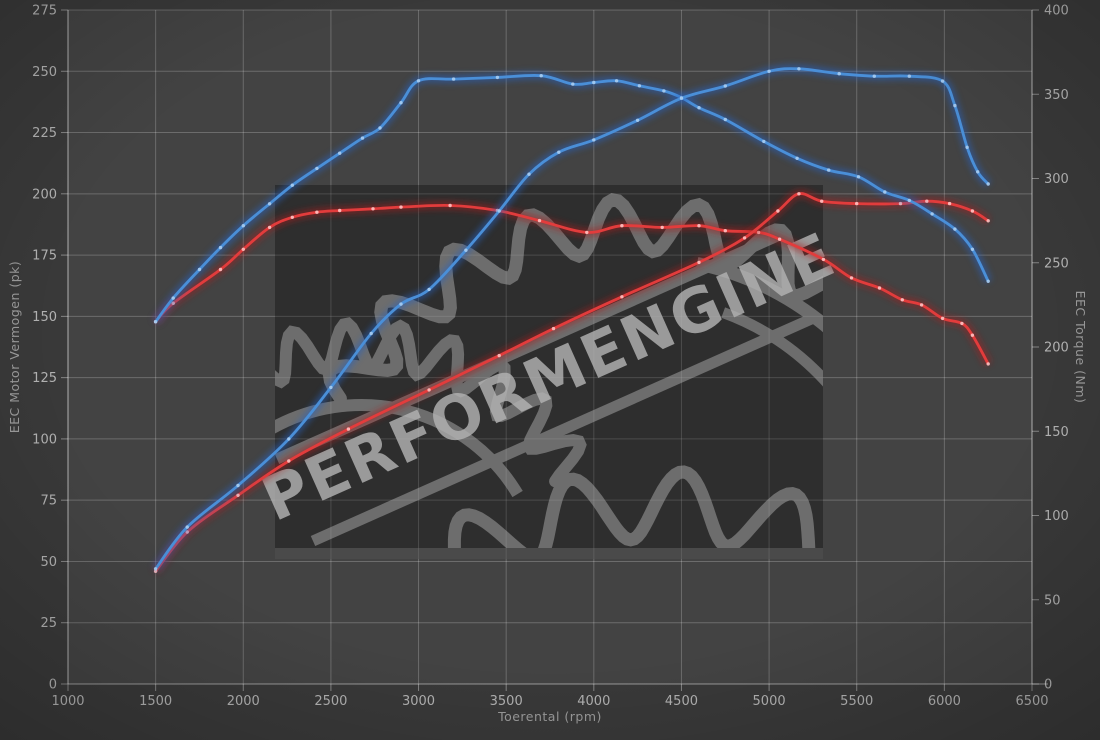 This screenshot has width=1100, height=740. Describe the element at coordinates (53, 685) in the screenshot. I see `left-tick-label: 0` at that location.